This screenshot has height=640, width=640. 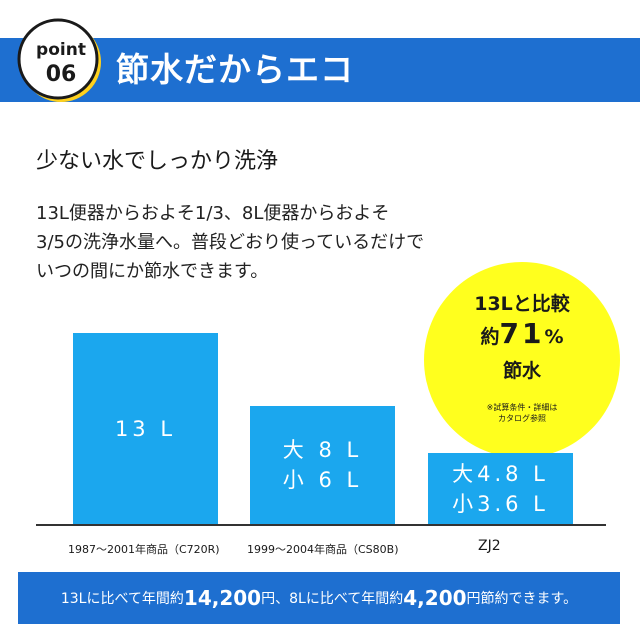 I want to click on bar-1987-c720r: 13 L, so click(x=145, y=428).